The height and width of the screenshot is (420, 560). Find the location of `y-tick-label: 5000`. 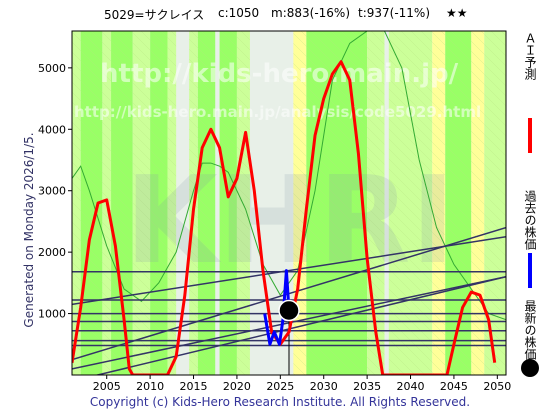

y-tick-label: 5000 is located at coordinates (52, 68).